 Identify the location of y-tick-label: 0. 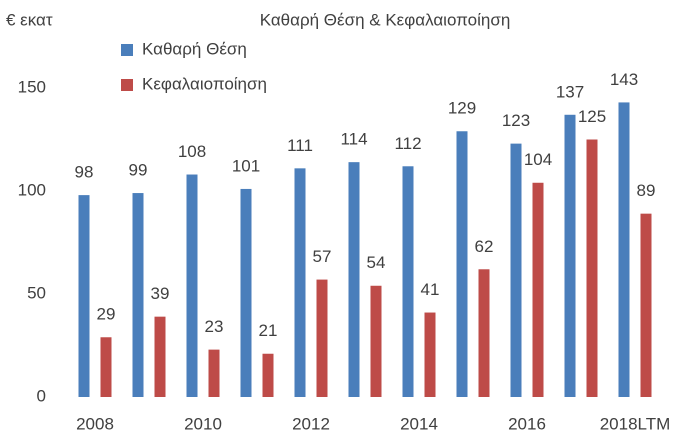
(41, 395).